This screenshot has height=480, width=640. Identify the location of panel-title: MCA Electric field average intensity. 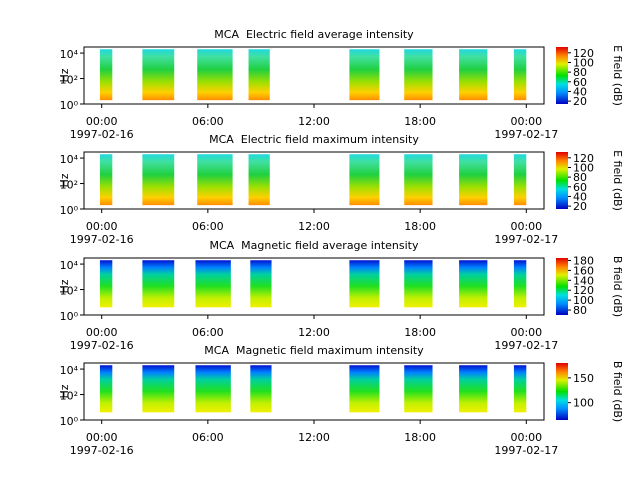
(314, 34).